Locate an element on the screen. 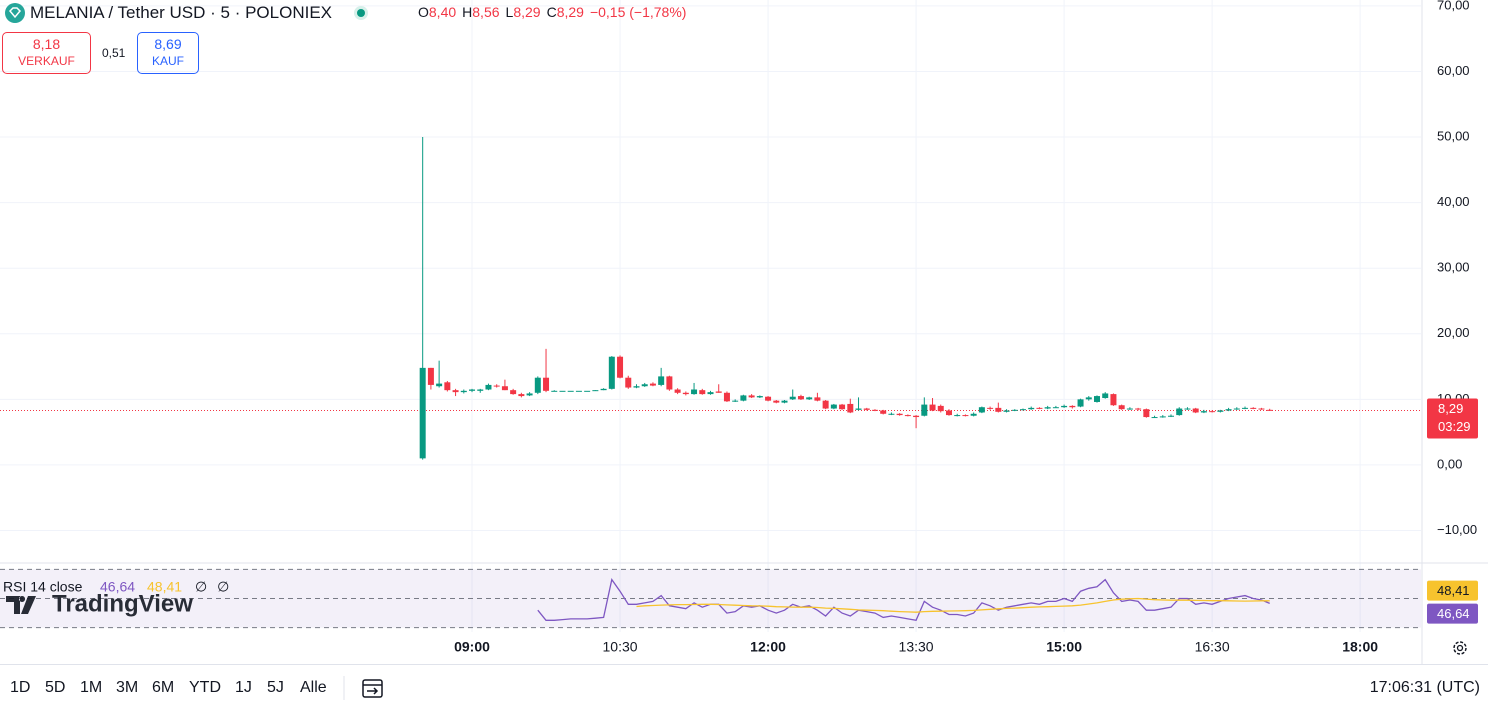 Image resolution: width=1488 pixels, height=704 pixels. ohlc-item: C8,29 is located at coordinates (565, 12).